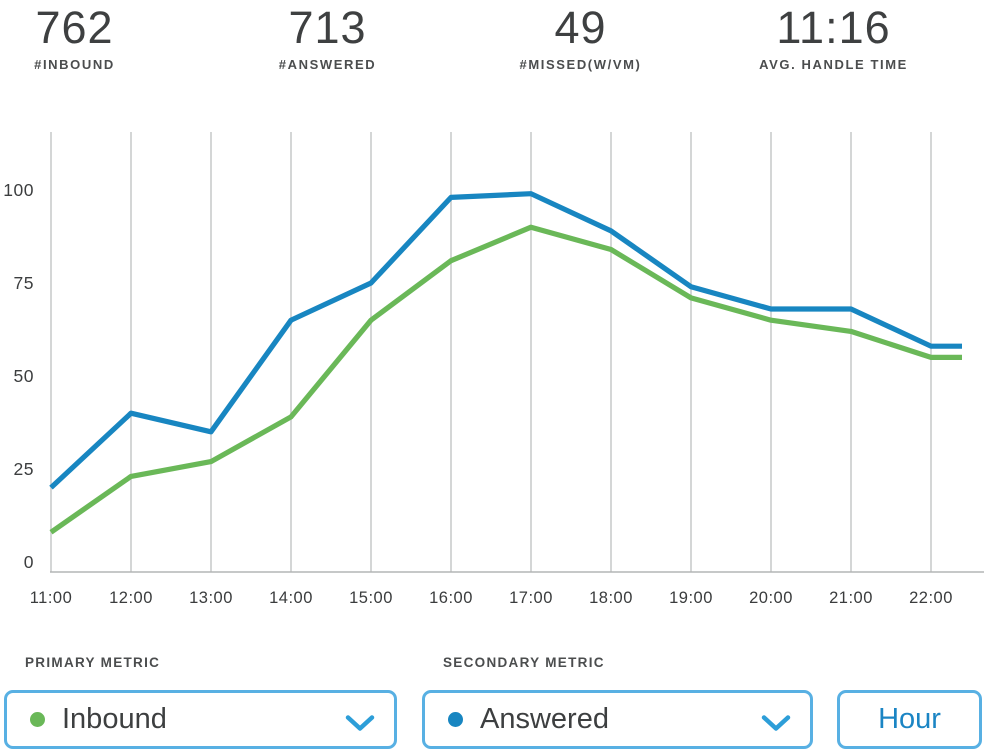 This screenshot has width=984, height=754. What do you see at coordinates (833, 65) in the screenshot?
I see `stat-avg-handle-time-label: AVG. HANDLE TIME` at bounding box center [833, 65].